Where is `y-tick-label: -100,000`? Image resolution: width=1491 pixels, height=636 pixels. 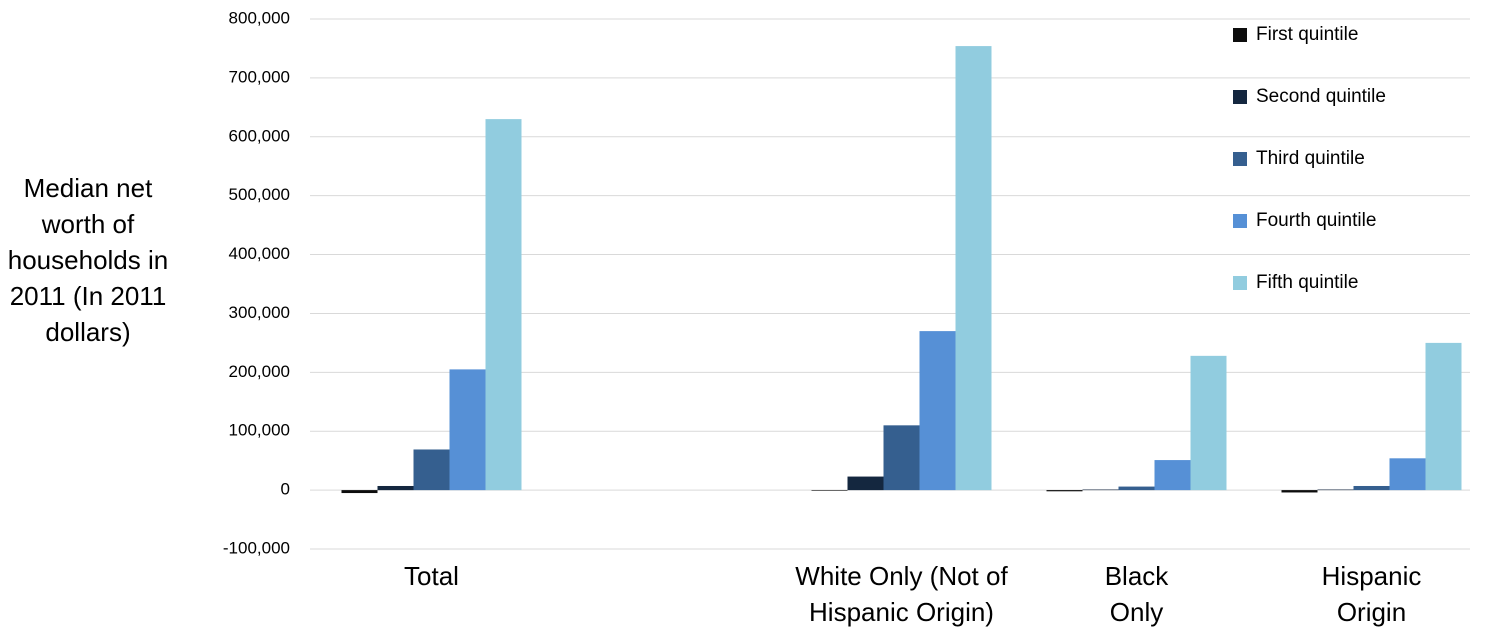
y-tick-label: -100,000 is located at coordinates (256, 547).